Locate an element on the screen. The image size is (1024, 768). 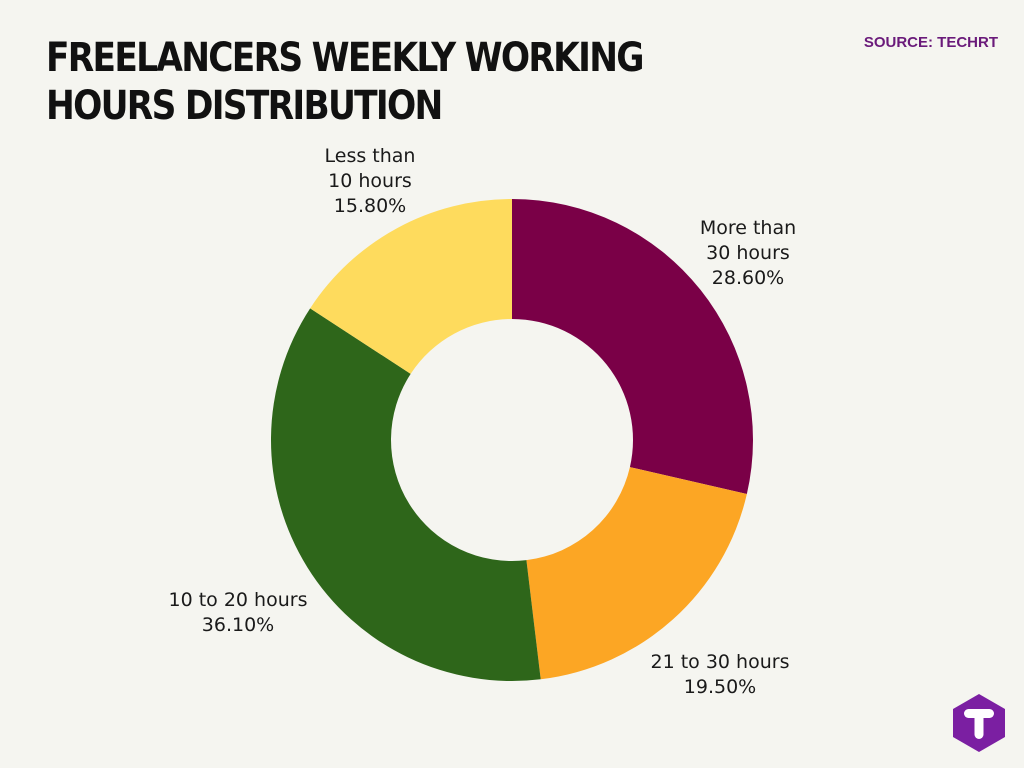
slice-value-text: 19.50% is located at coordinates (720, 687).